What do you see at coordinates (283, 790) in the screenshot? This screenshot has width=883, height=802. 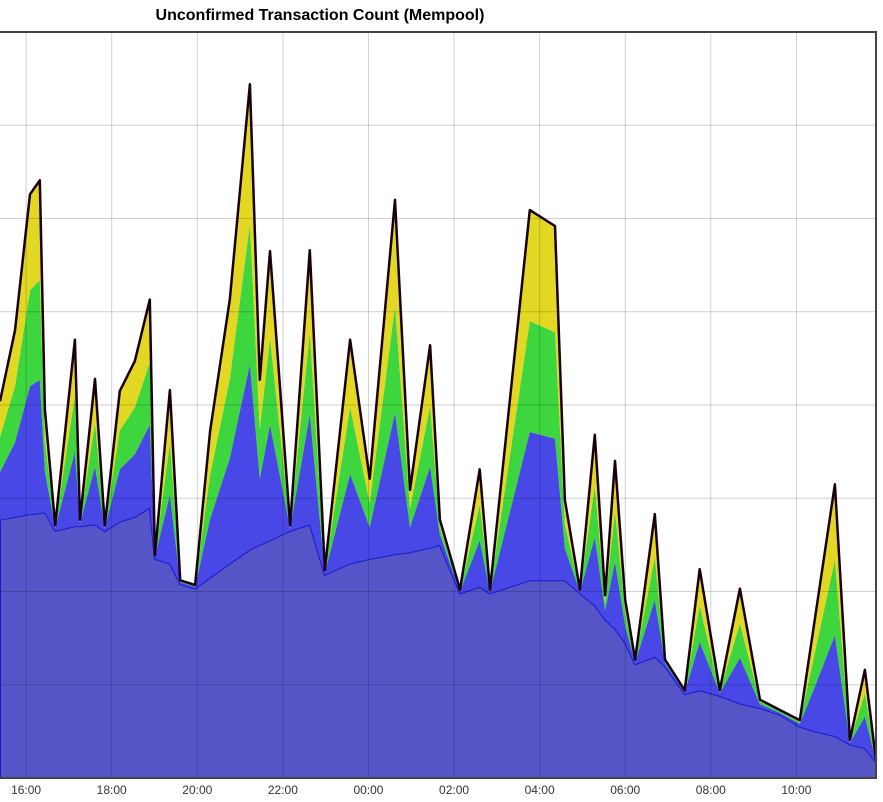 I see `x-tick-label: 22:00` at bounding box center [283, 790].